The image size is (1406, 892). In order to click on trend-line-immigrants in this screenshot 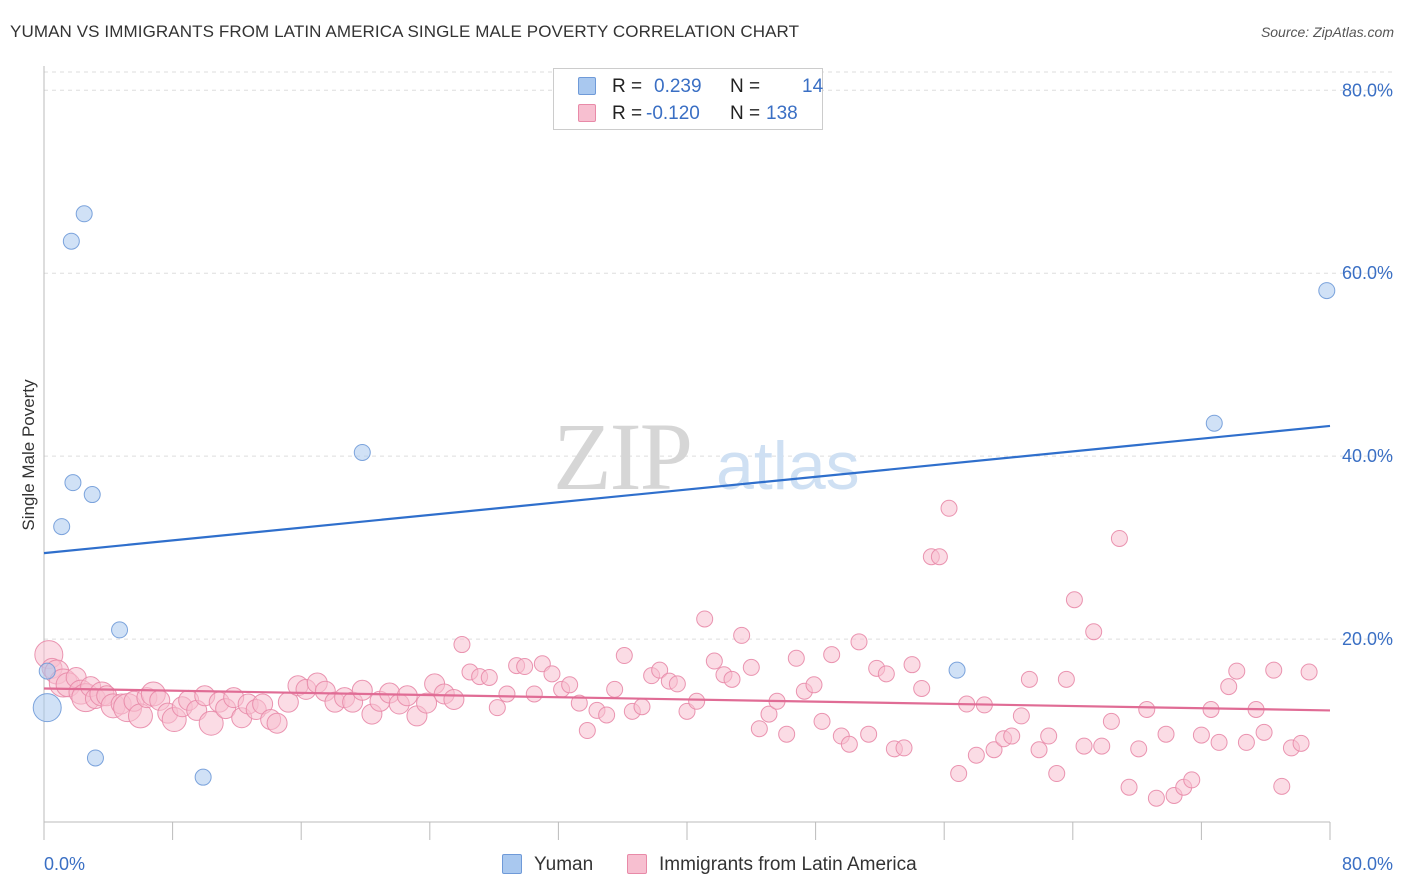, I will do `click(687, 699)`.